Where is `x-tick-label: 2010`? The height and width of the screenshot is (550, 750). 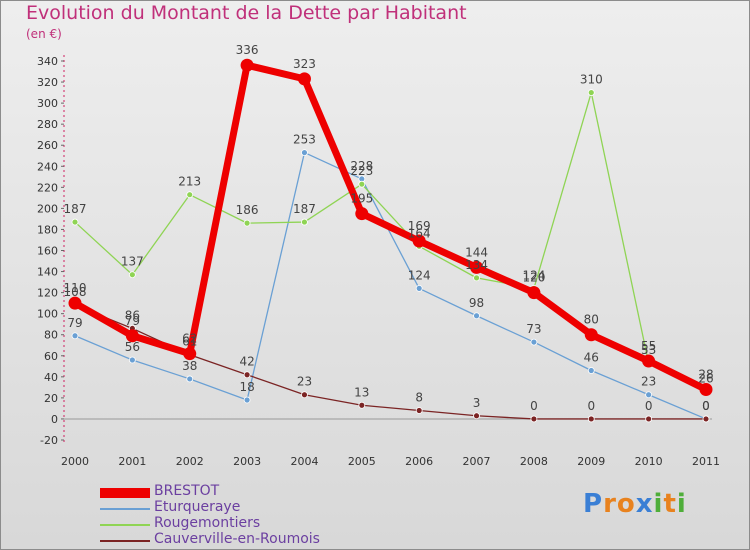 x-tick-label: 2010 is located at coordinates (649, 461).